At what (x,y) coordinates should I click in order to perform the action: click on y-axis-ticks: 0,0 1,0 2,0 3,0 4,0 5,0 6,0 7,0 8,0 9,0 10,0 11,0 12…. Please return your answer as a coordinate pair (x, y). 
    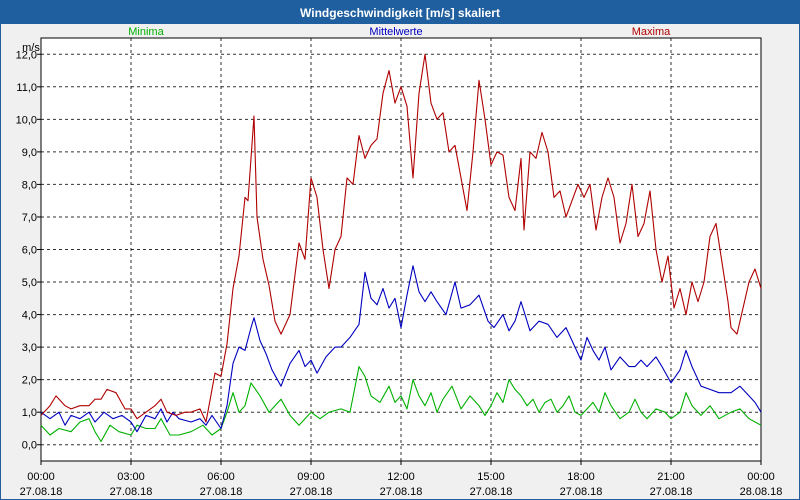
    Looking at the image, I should click on (28, 250).